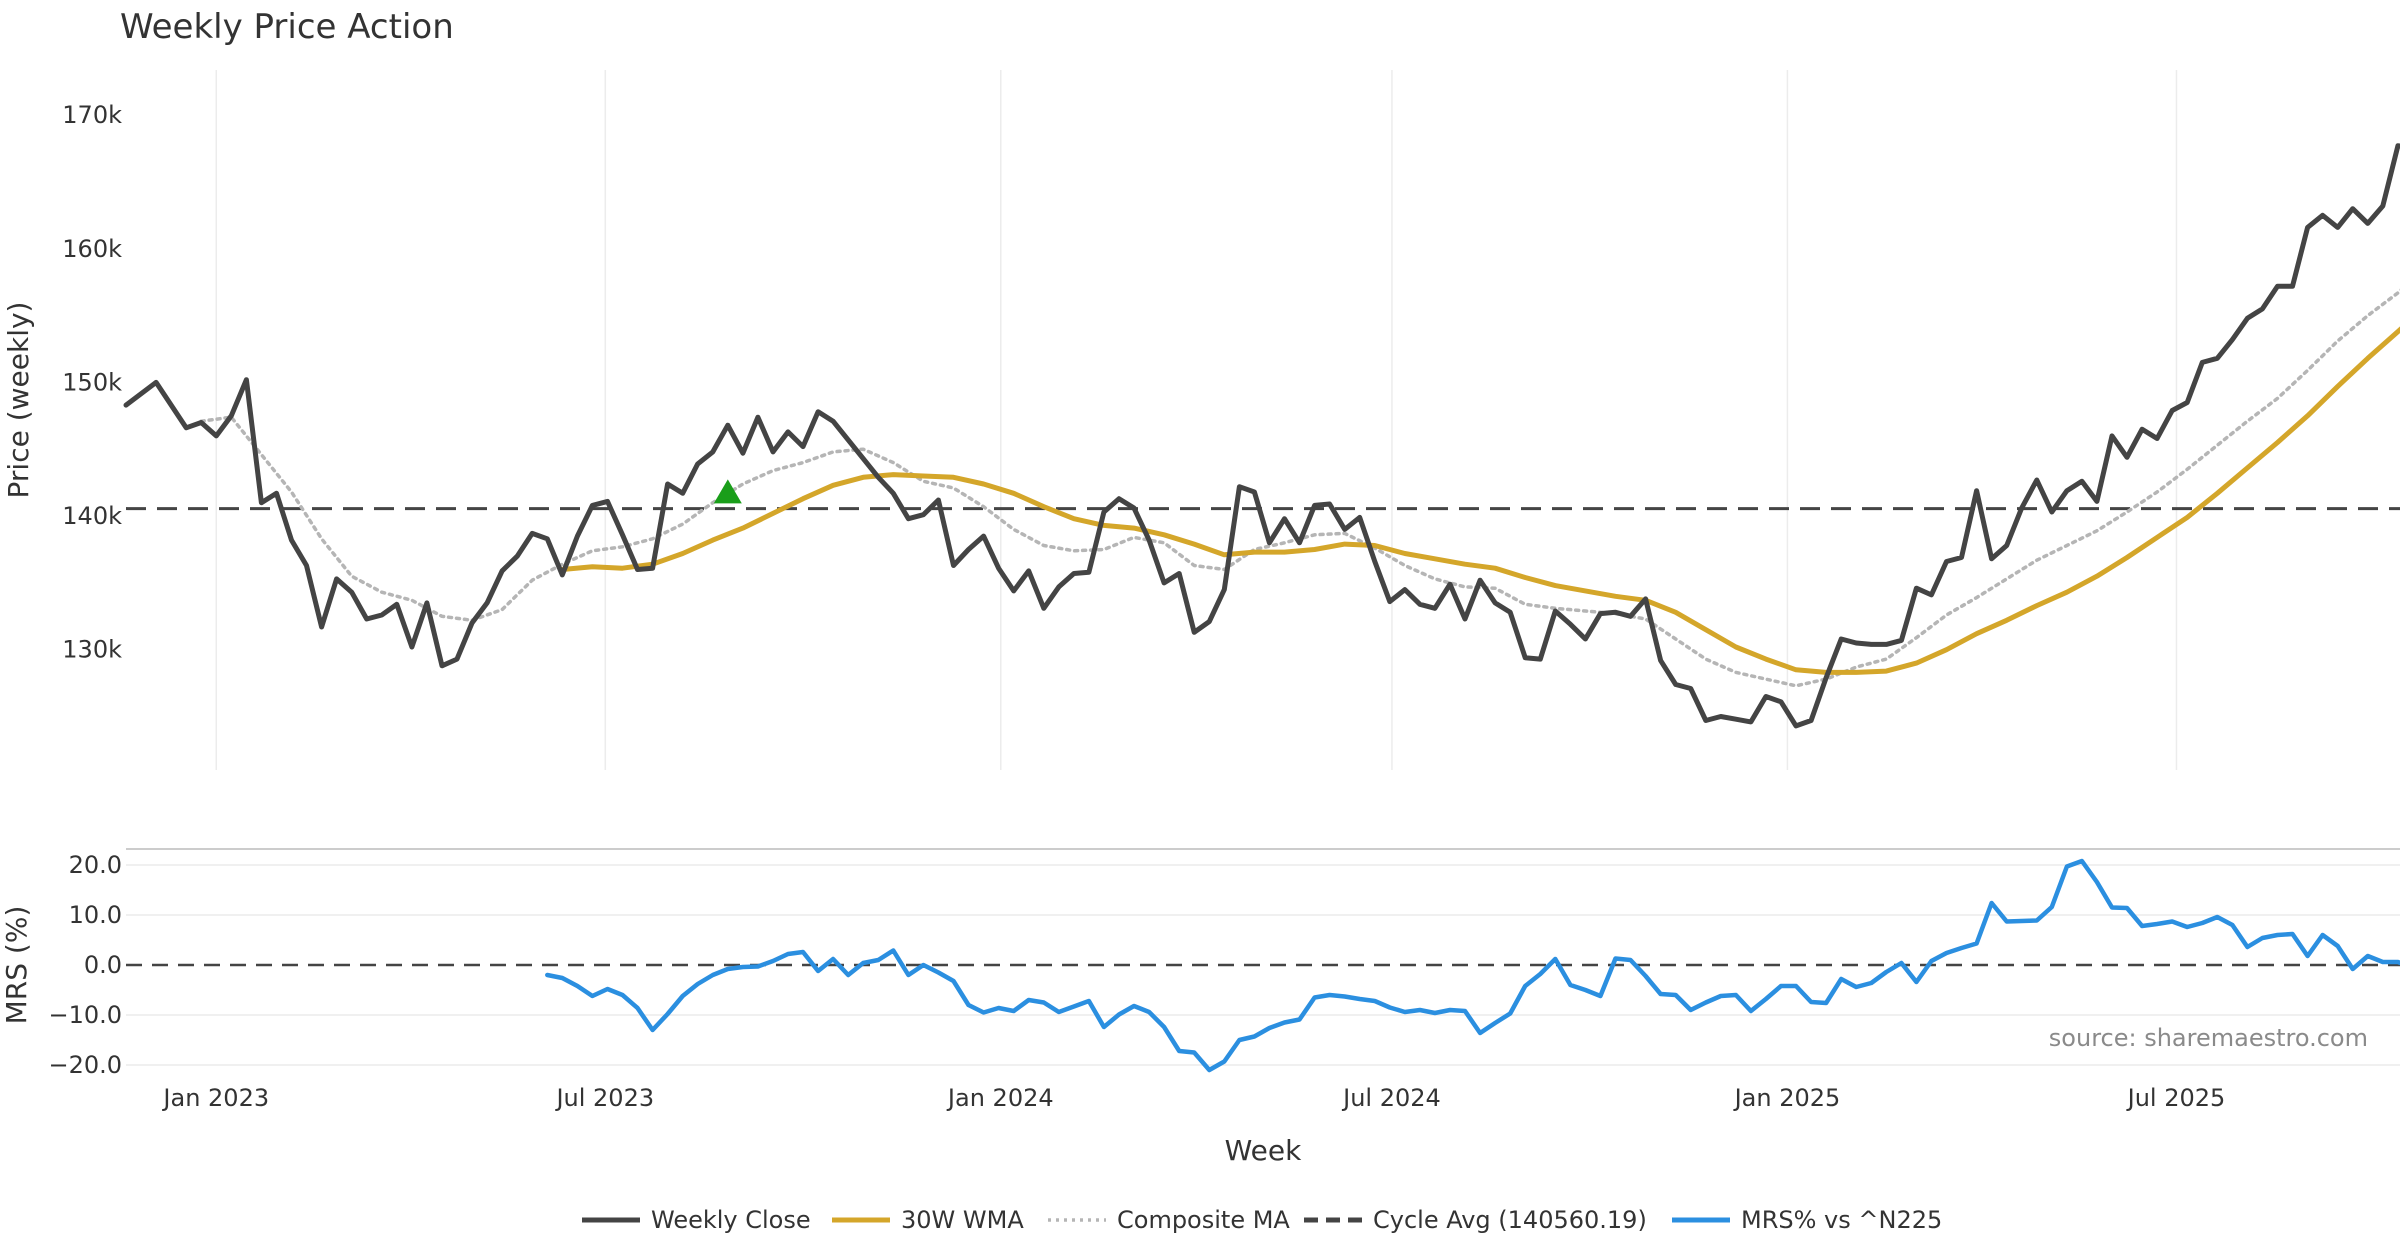  What do you see at coordinates (92, 115) in the screenshot?
I see `price-y-tick-label: 170k` at bounding box center [92, 115].